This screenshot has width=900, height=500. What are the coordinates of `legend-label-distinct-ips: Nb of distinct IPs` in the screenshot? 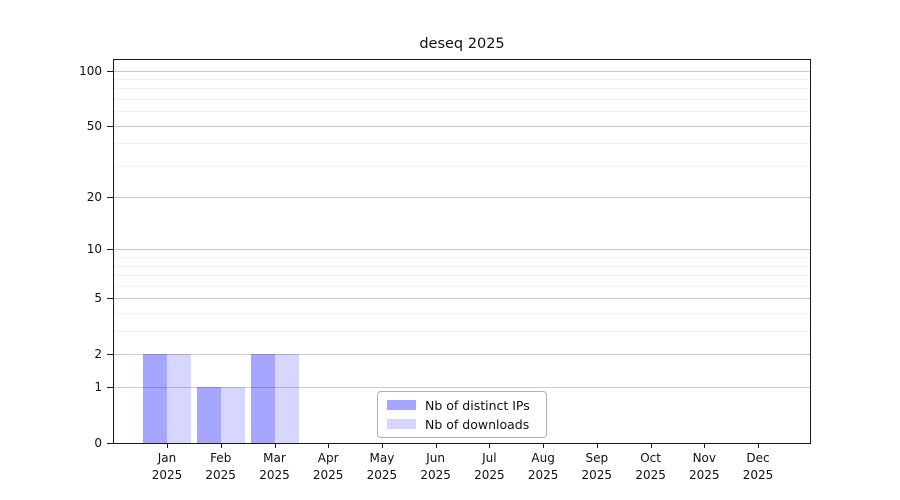 It's located at (477, 405).